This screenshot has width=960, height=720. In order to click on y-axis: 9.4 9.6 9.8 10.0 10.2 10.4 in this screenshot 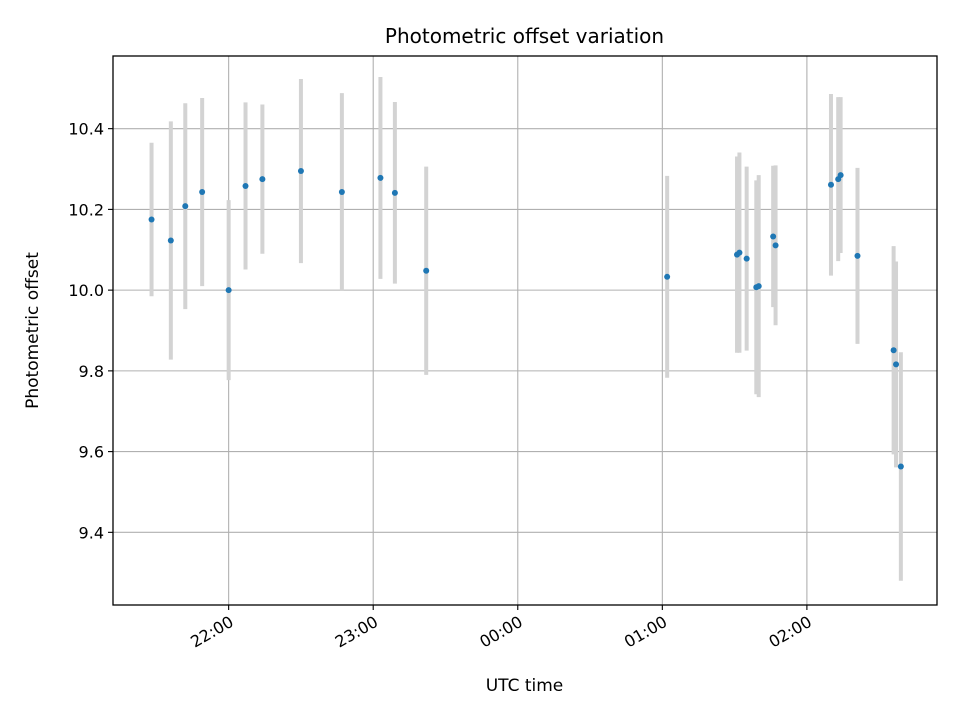, I will do `click(90, 331)`.